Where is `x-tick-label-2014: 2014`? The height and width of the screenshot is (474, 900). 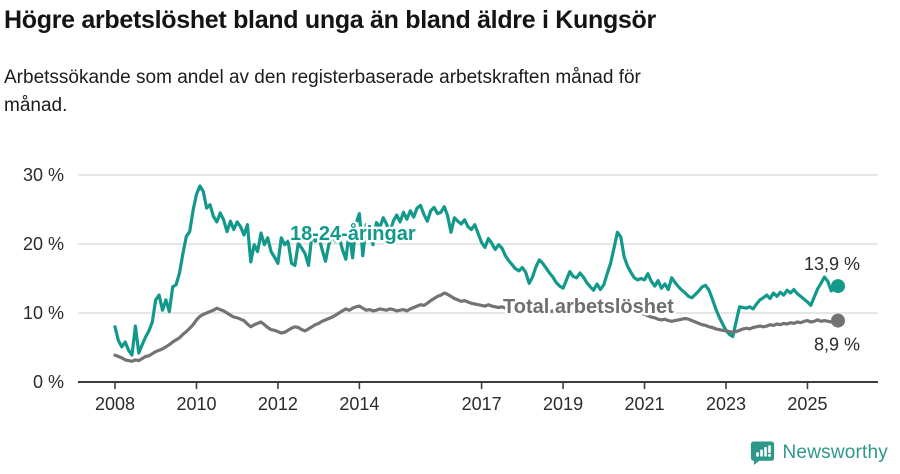
x-tick-label-2014: 2014 is located at coordinates (359, 404).